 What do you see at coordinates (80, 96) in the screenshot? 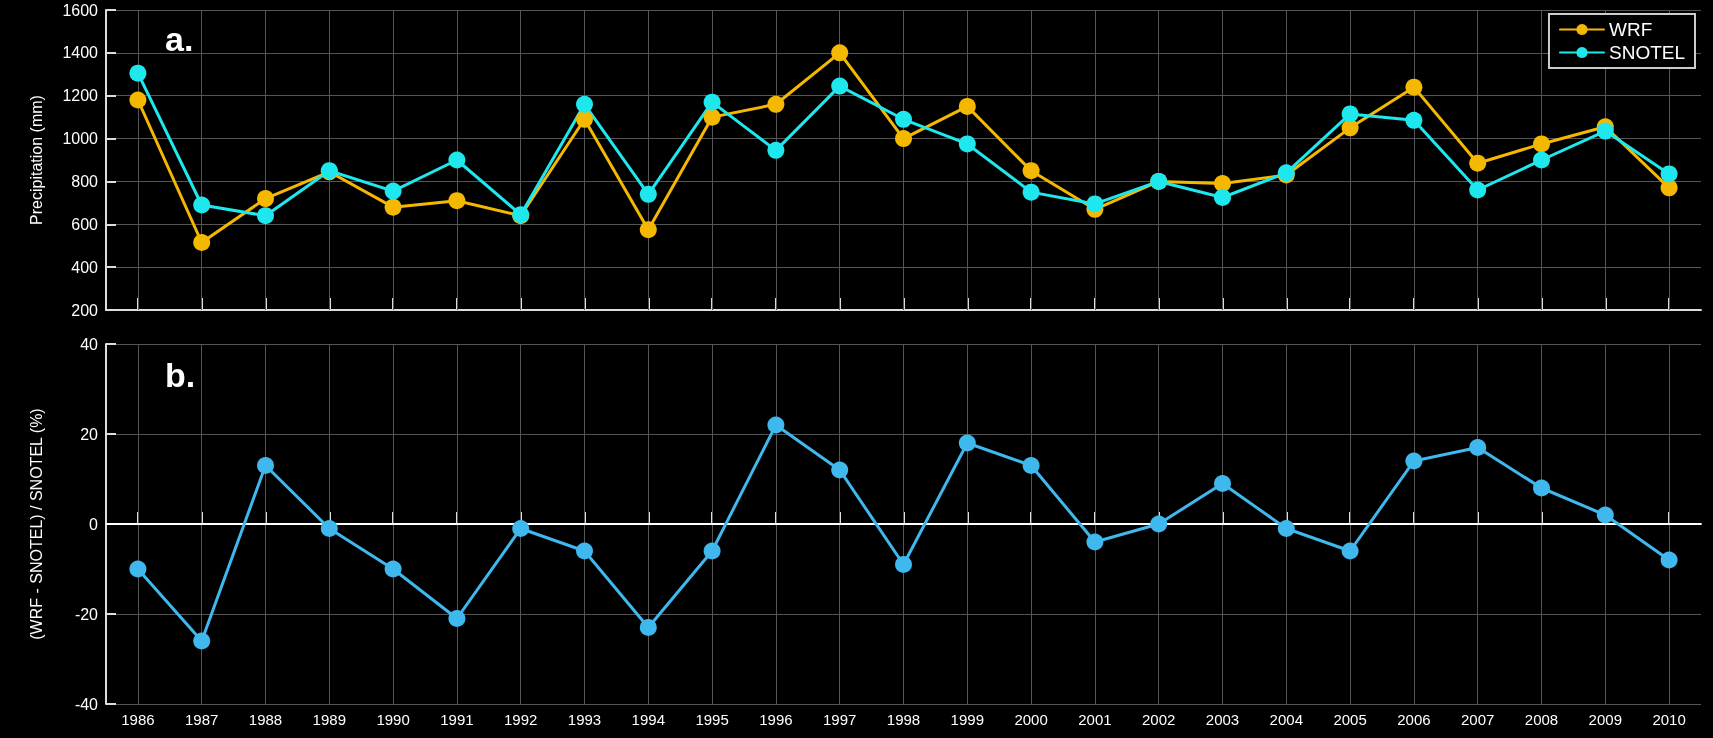
I see `y-tick-label: 1200` at bounding box center [80, 96].